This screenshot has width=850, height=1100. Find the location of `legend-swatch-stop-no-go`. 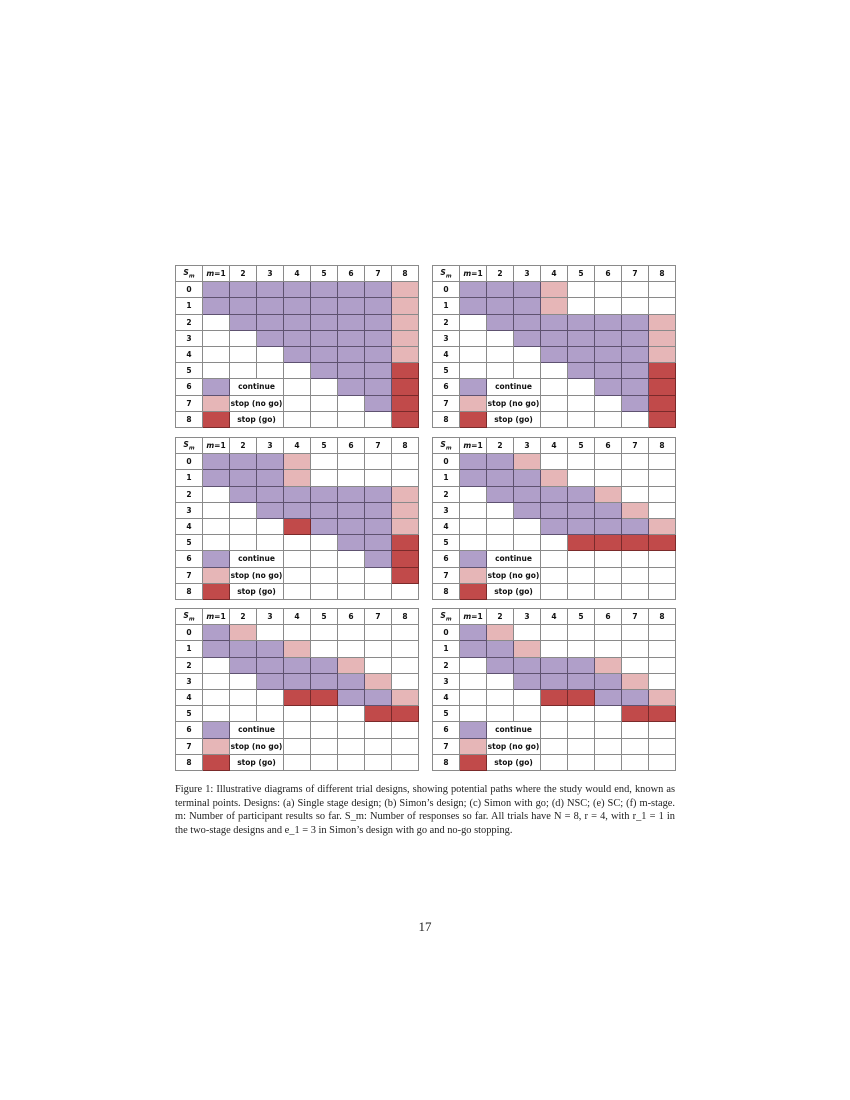

legend-swatch-stop-no-go is located at coordinates (473, 575).